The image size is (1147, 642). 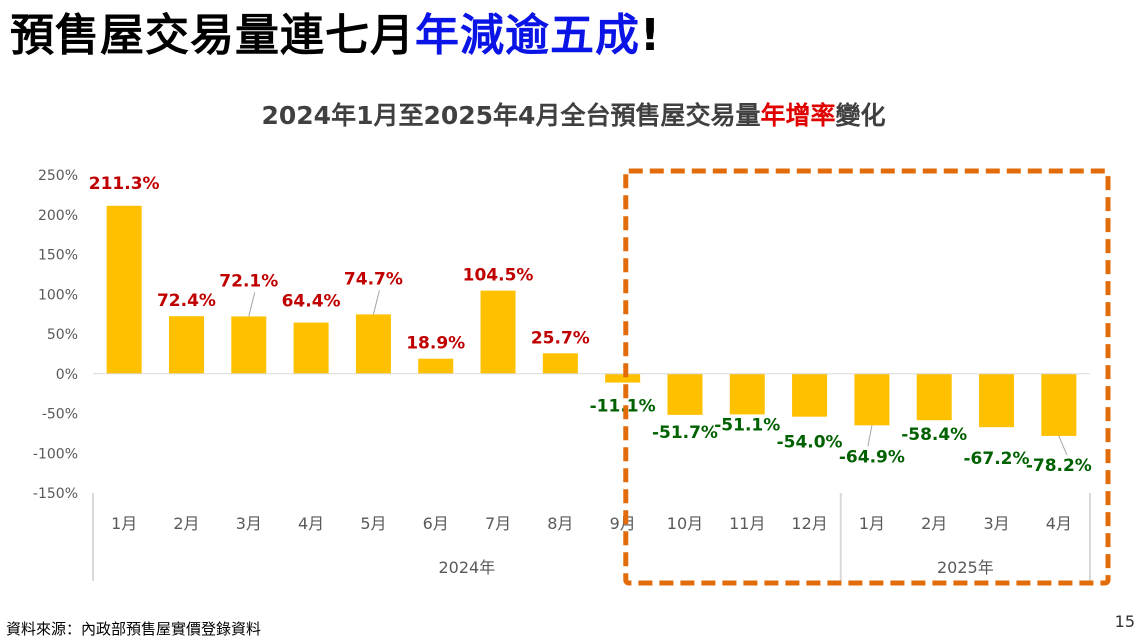 I want to click on data-label: -64.9%, so click(x=872, y=457).